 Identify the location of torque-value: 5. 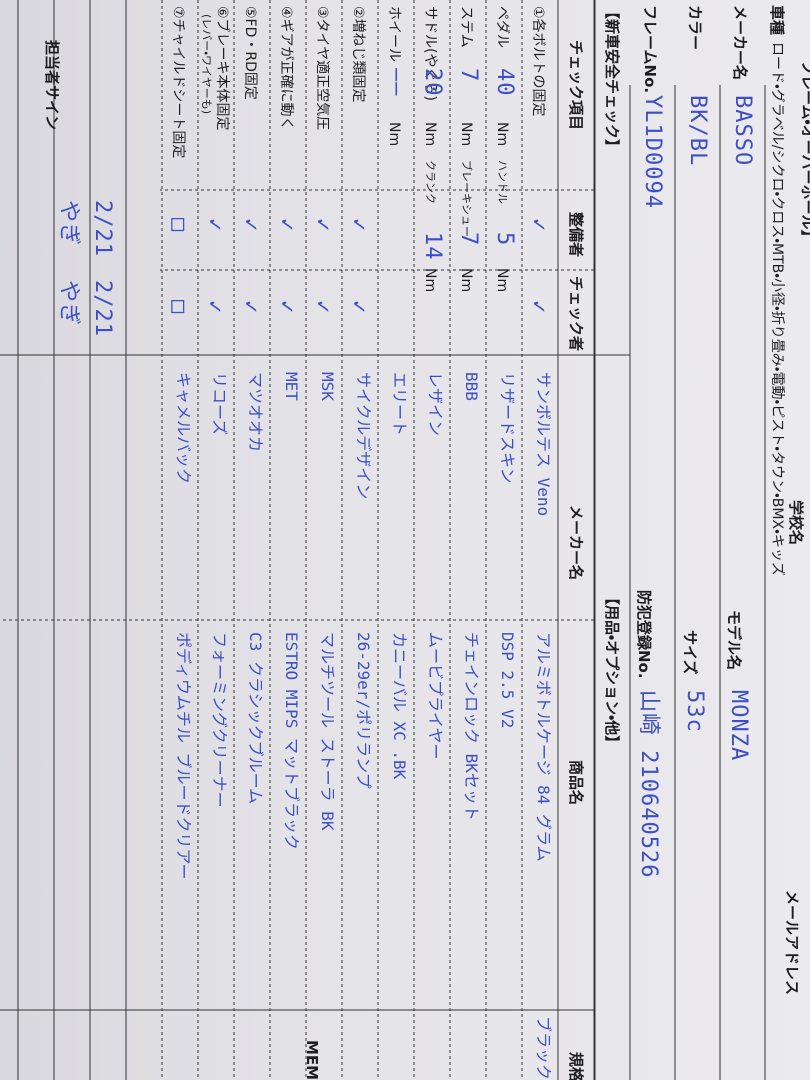
(504, 239).